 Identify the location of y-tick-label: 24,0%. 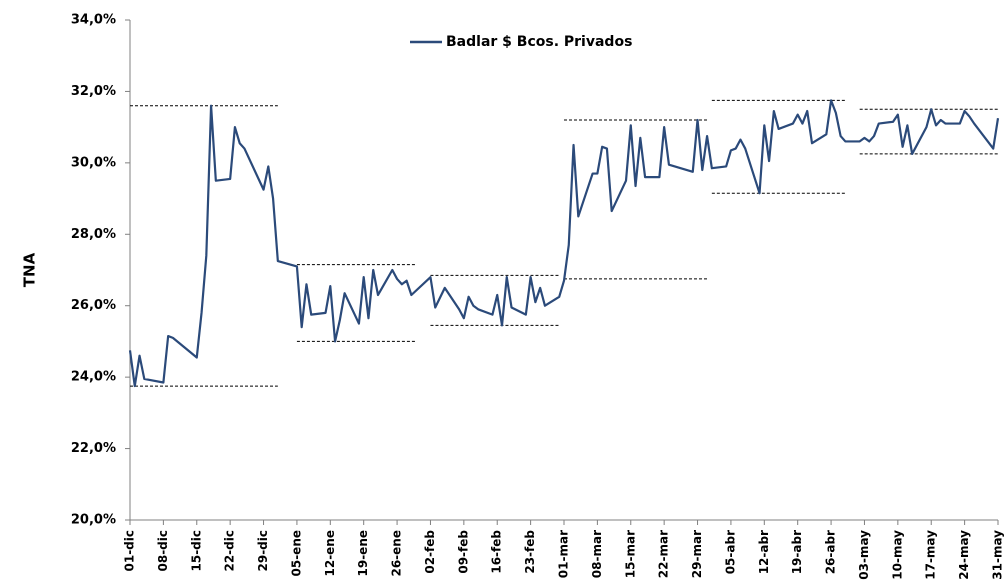
(93, 377).